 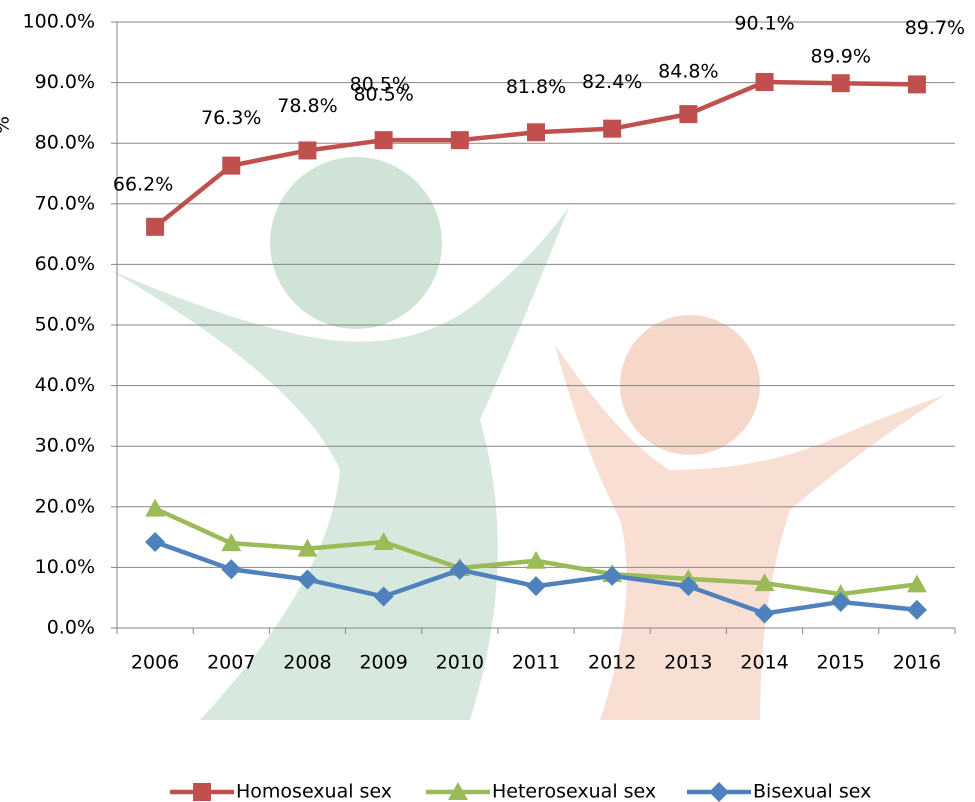 What do you see at coordinates (231, 663) in the screenshot?
I see `x-tick-label: 2007` at bounding box center [231, 663].